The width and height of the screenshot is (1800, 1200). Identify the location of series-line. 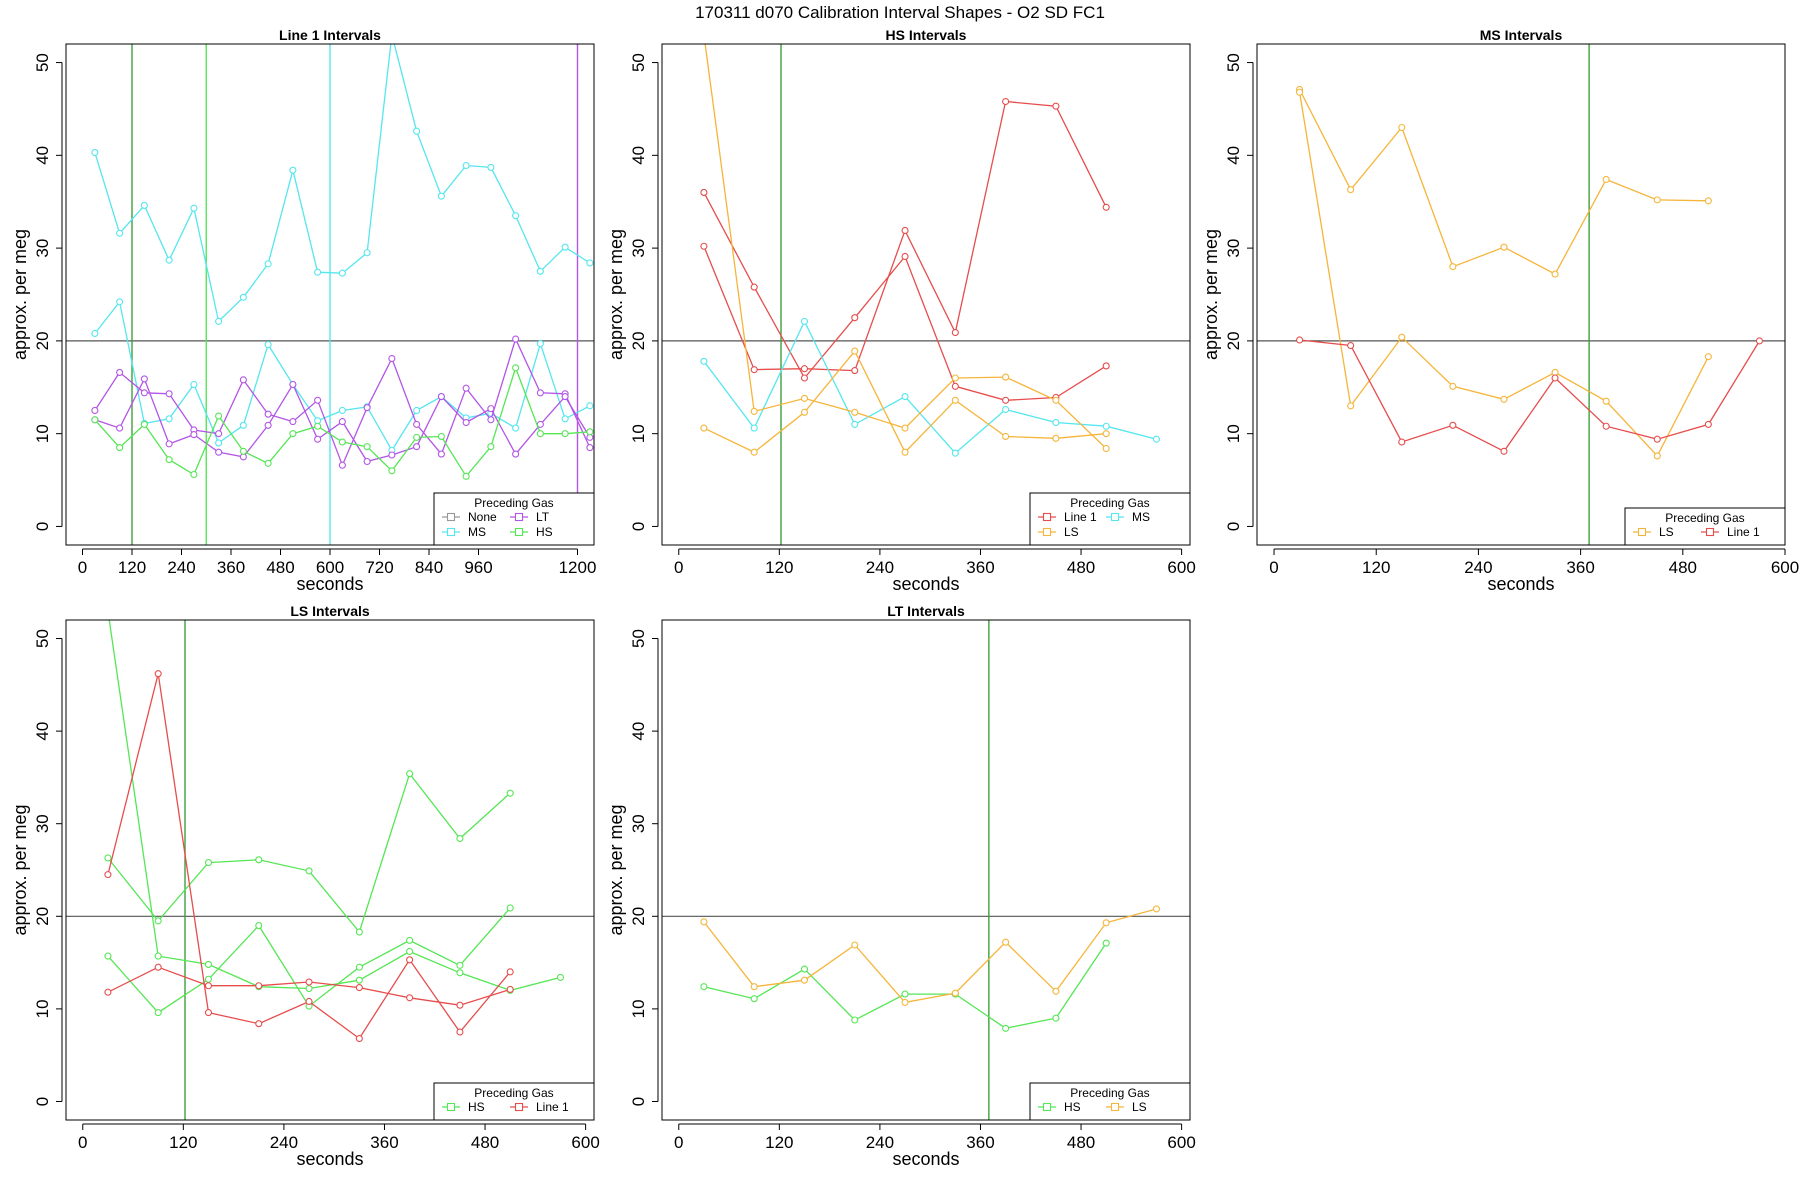
(342, 183).